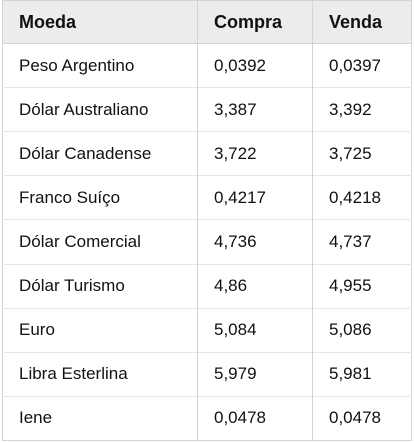 Image resolution: width=415 pixels, height=443 pixels. I want to click on sell-rate: 5,086, so click(362, 330).